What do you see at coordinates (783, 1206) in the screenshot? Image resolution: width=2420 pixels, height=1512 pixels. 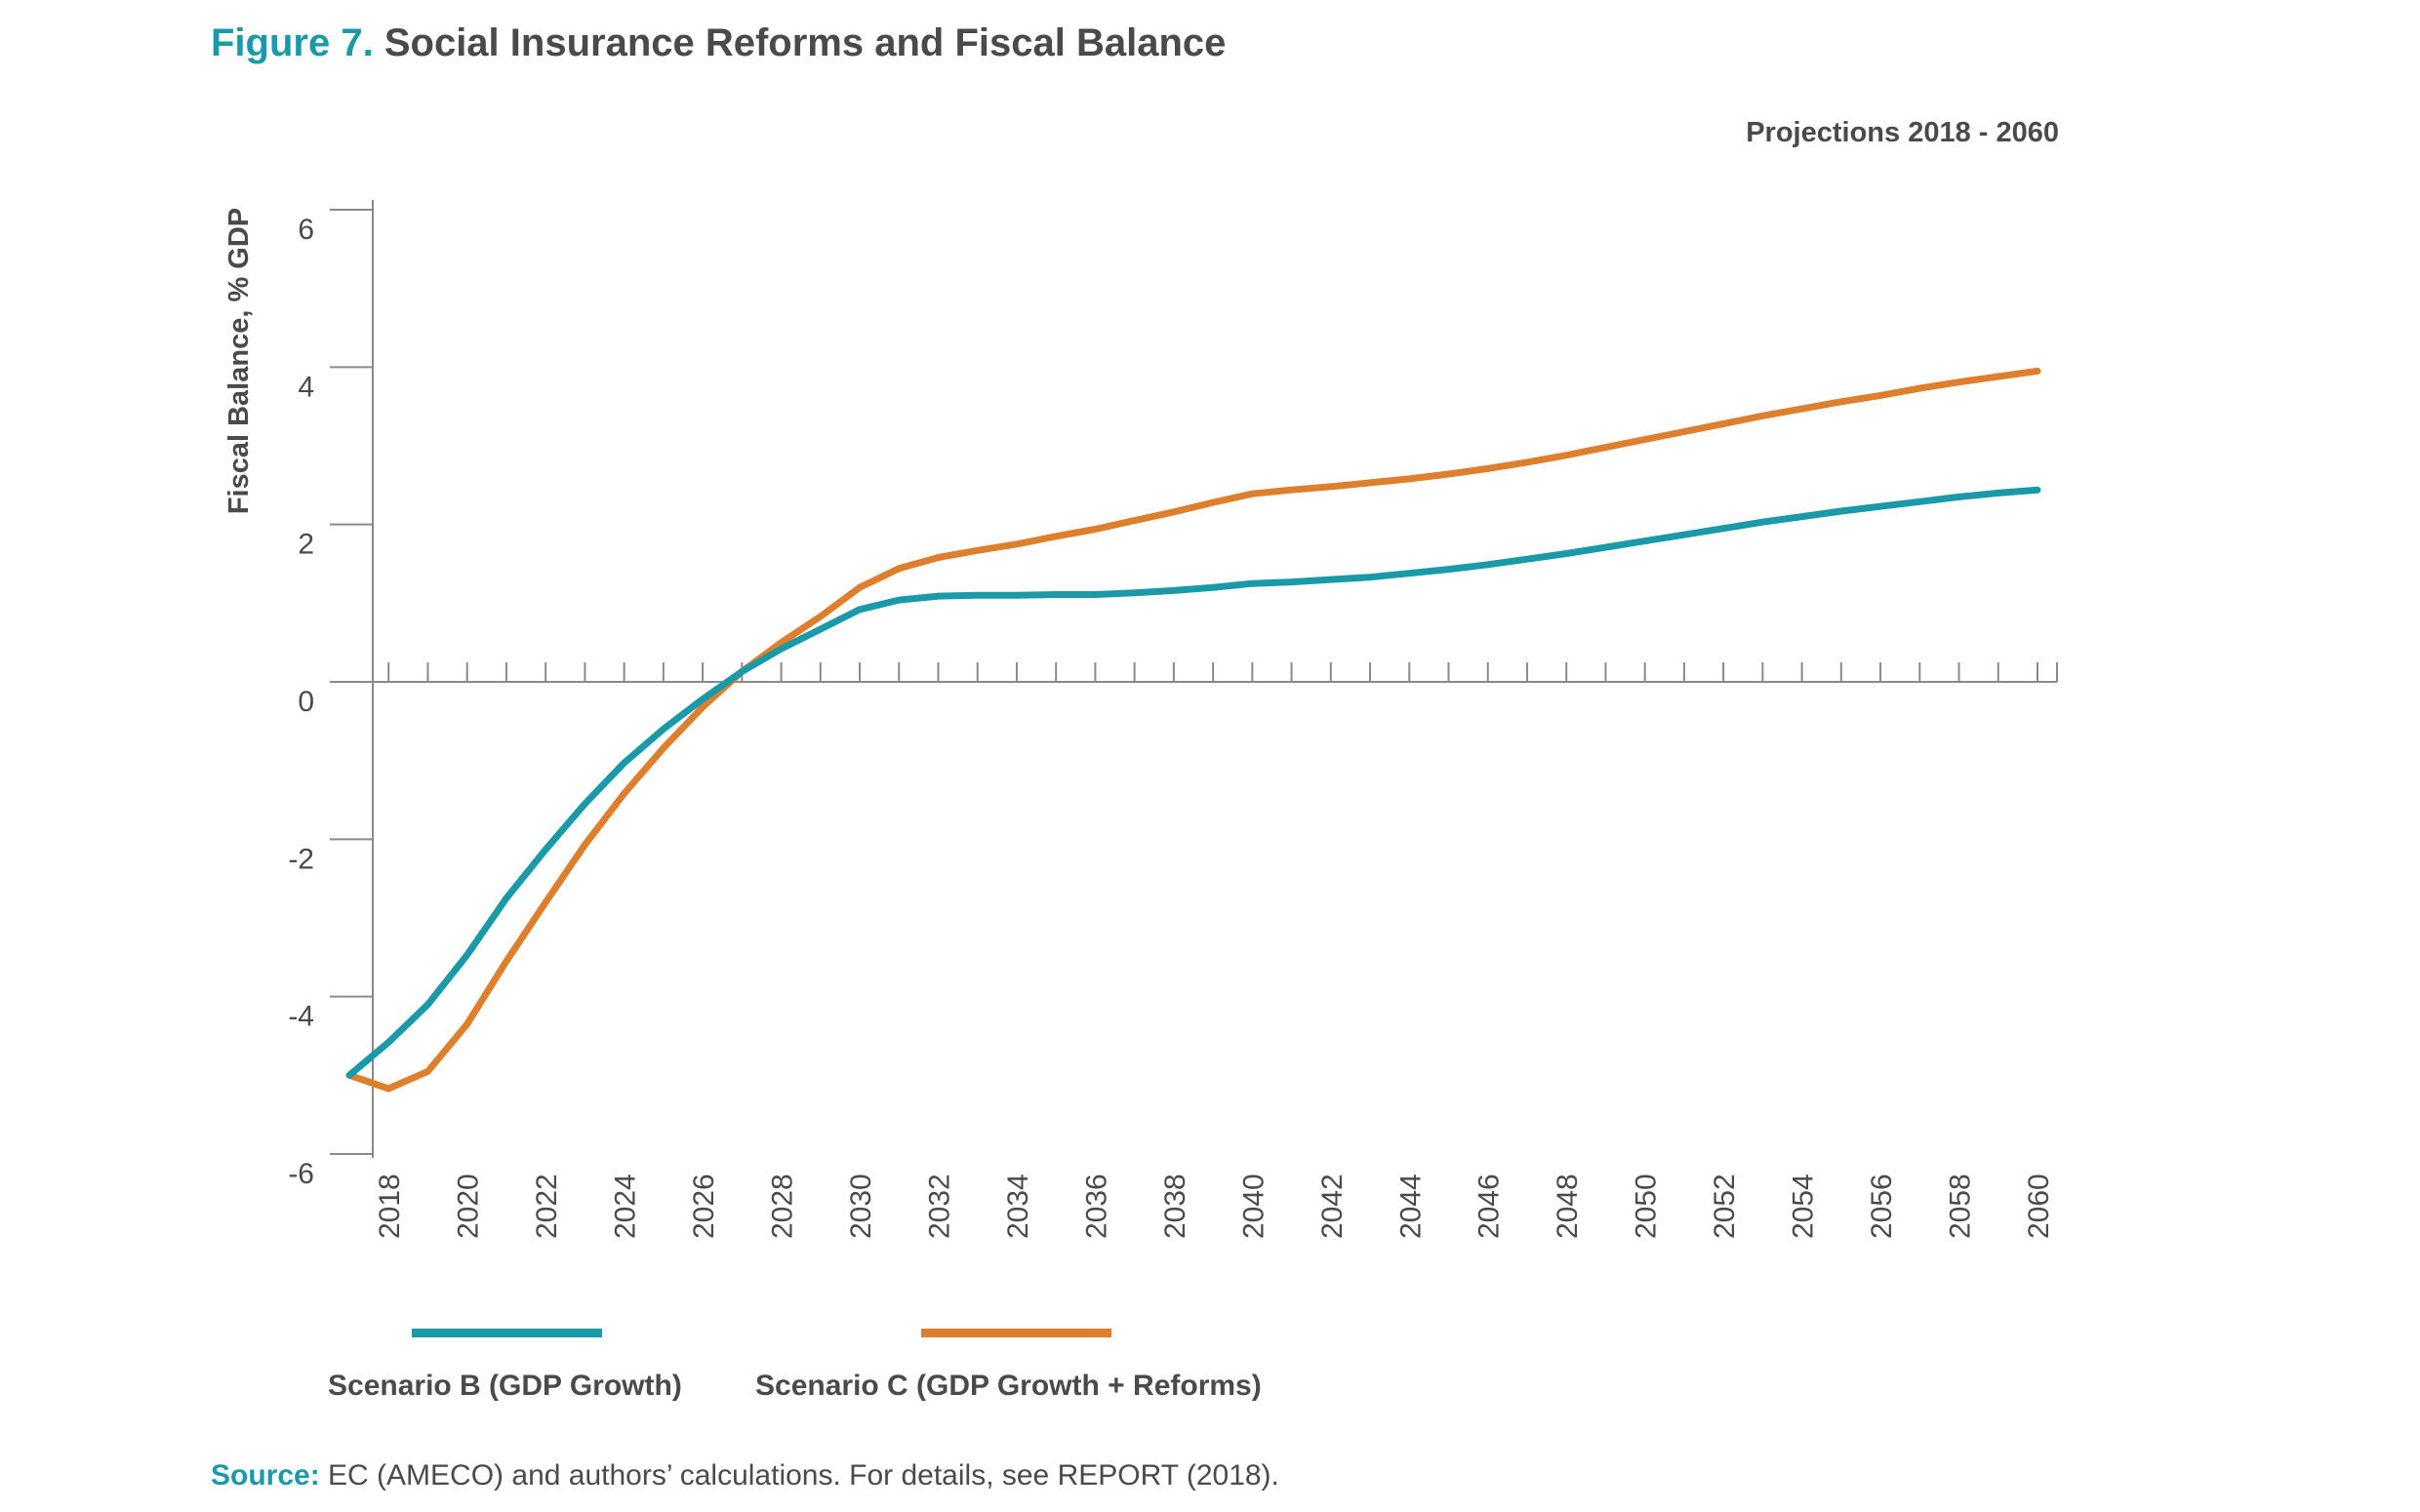 I see `x-tick-label: 2028` at bounding box center [783, 1206].